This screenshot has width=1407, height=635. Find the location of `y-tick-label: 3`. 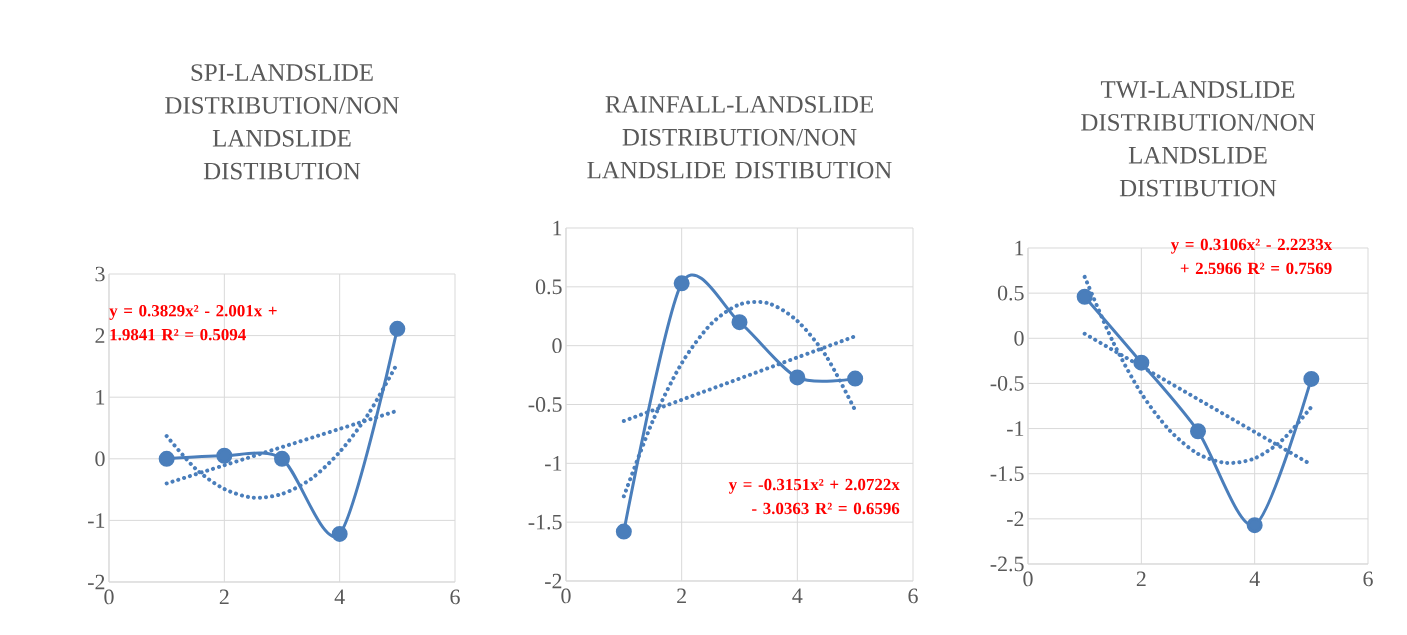

y-tick-label: 3 is located at coordinates (100, 274).